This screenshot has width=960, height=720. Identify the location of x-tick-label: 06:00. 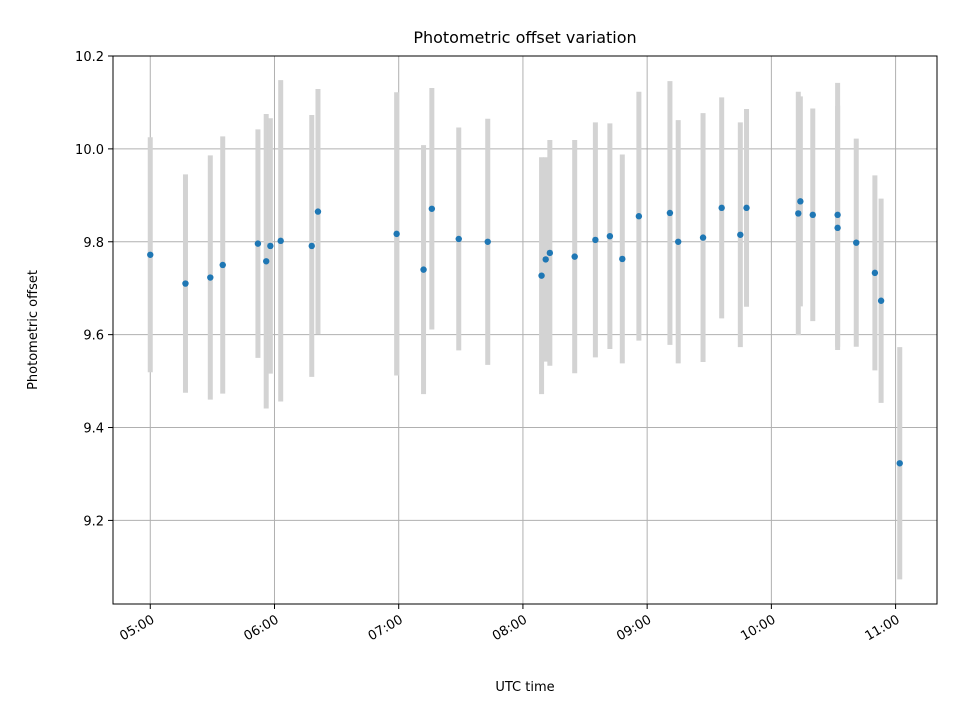
(262, 628).